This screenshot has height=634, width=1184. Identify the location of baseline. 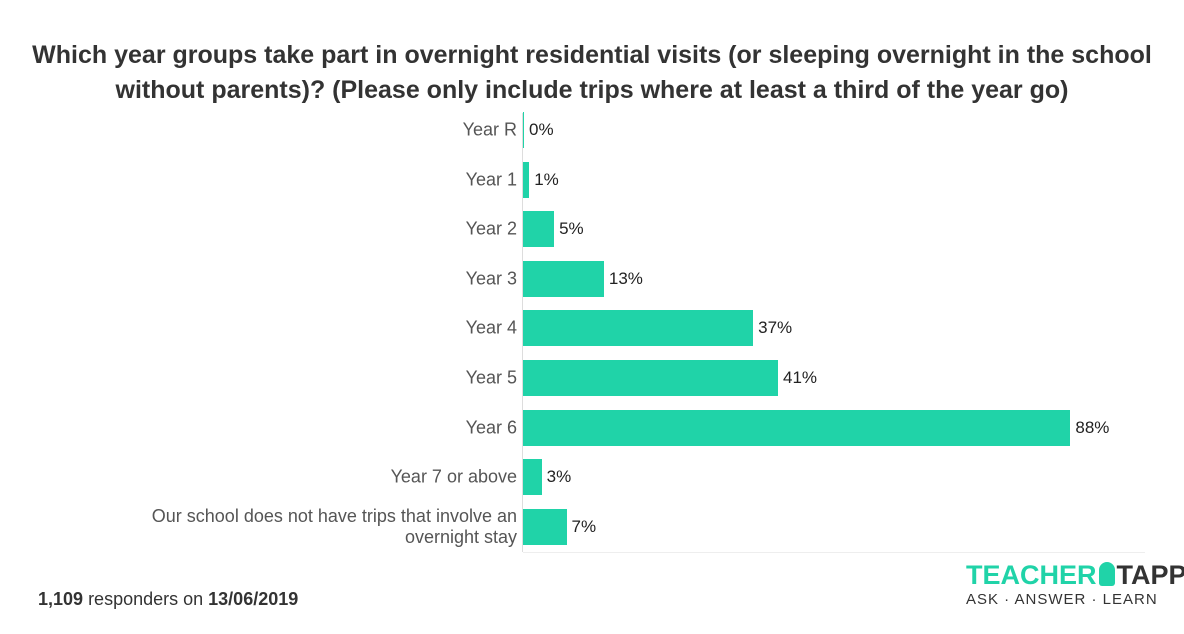
(834, 552).